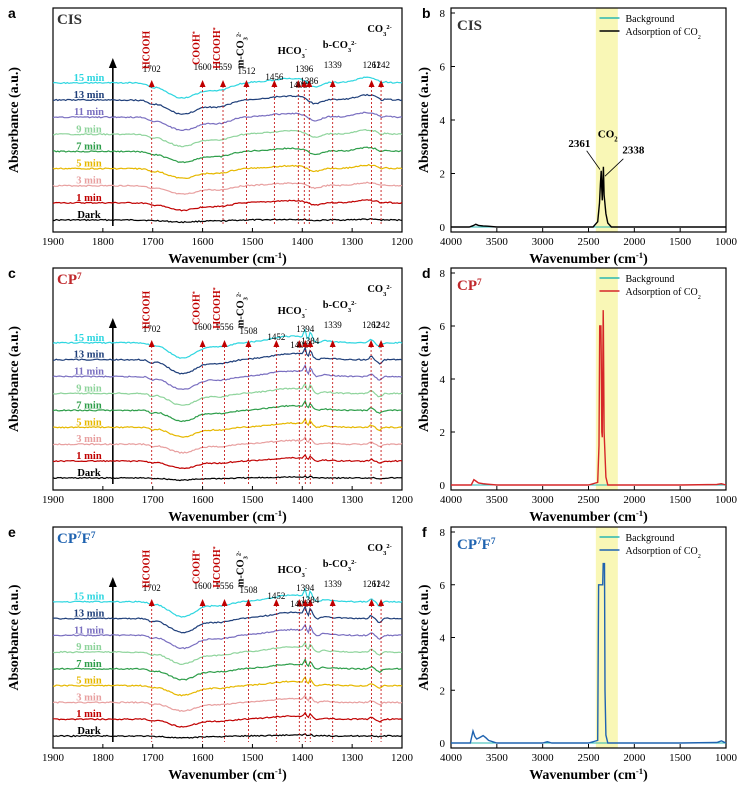 The height and width of the screenshot is (800, 750). What do you see at coordinates (12, 273) in the screenshot?
I see `panel-letter: c` at bounding box center [12, 273].